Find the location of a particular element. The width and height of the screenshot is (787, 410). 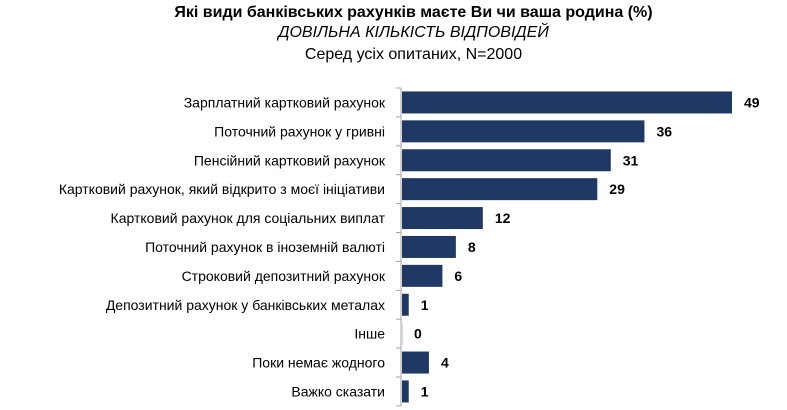

data-label: 4 is located at coordinates (445, 363).